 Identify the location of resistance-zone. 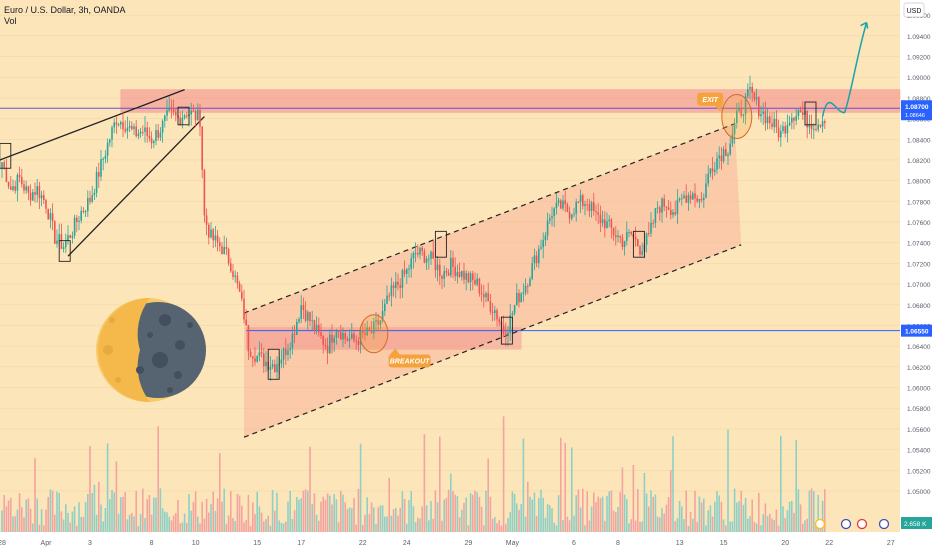
(510, 101).